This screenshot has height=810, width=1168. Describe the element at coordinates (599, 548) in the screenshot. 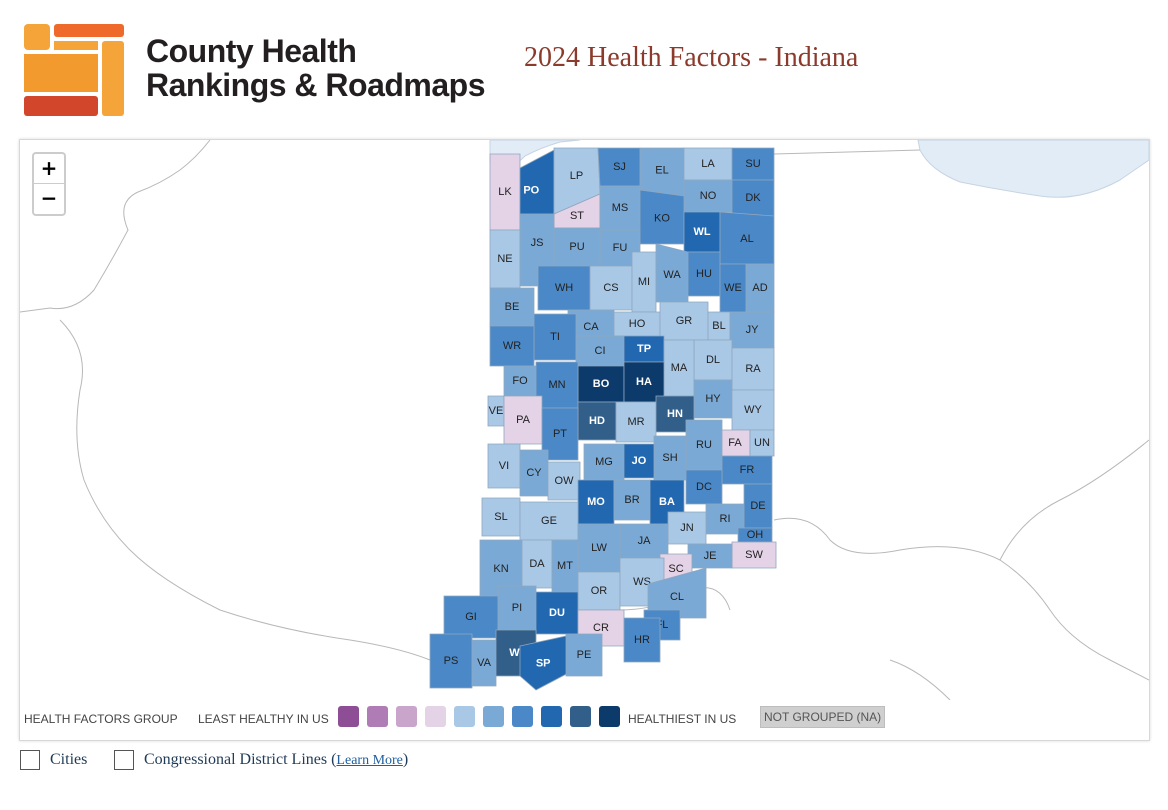

I see `county-lw` at that location.